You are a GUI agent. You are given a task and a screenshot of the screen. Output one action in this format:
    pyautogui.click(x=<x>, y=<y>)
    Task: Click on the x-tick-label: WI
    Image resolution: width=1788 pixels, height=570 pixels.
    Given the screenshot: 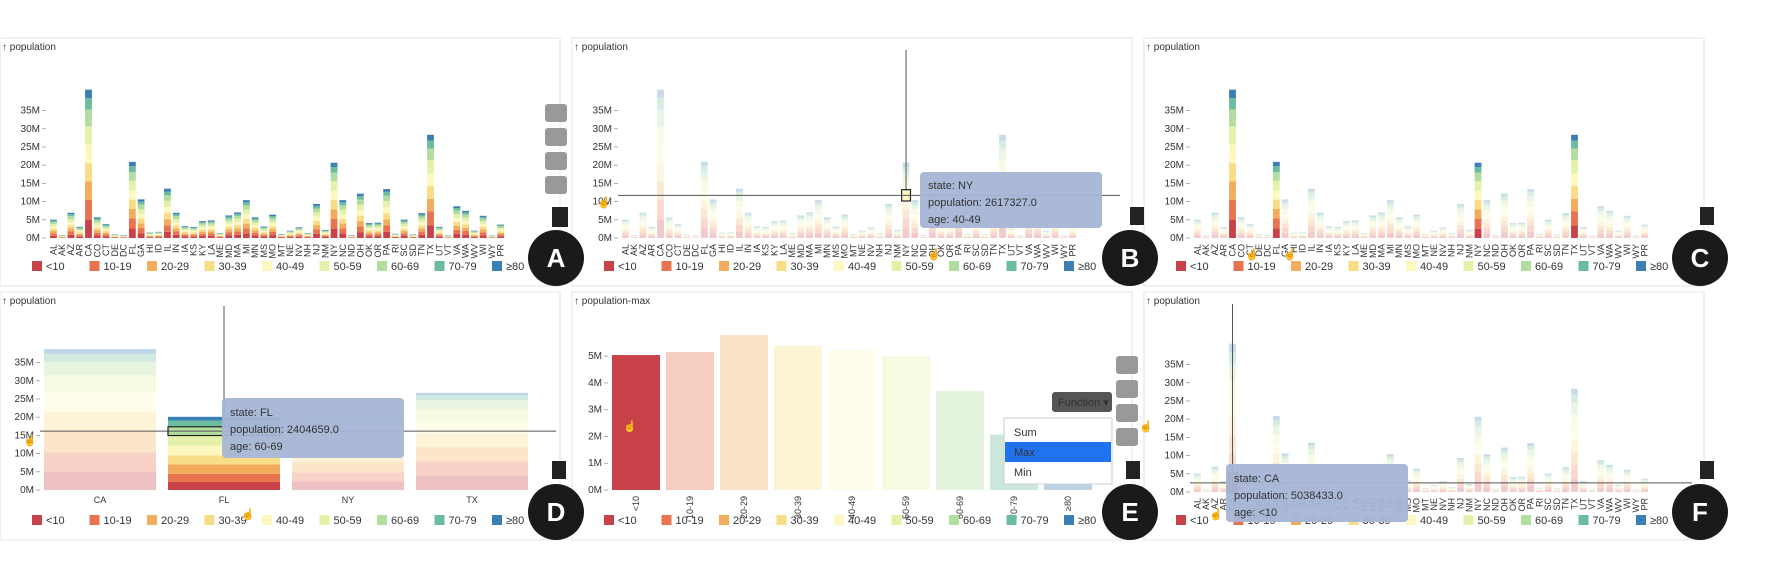 What is the action you would take?
    pyautogui.click(x=483, y=249)
    